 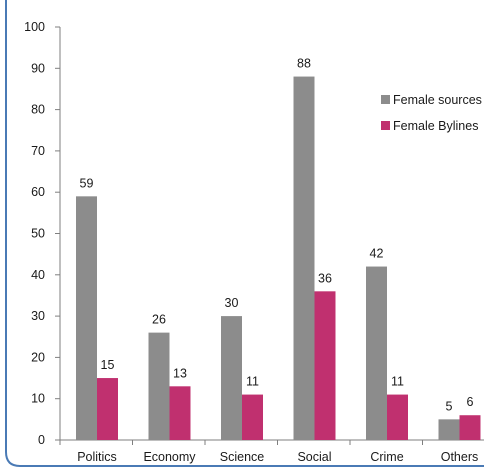 What do you see at coordinates (38, 192) in the screenshot?
I see `y-tick-label: 60` at bounding box center [38, 192].